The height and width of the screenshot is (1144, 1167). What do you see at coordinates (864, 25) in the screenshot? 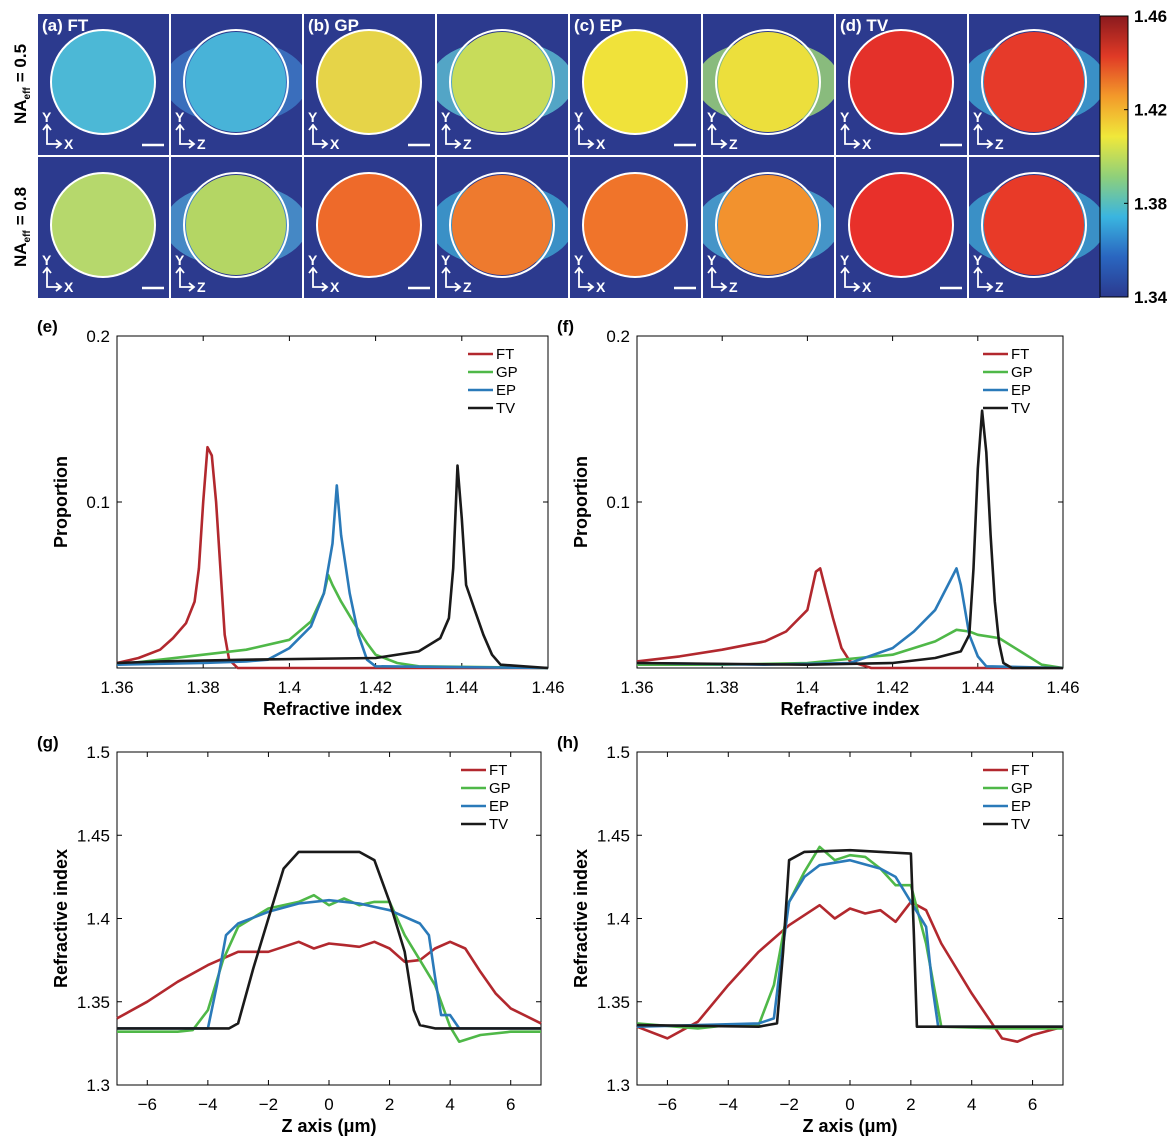
I see `panel-label: (d) TV` at bounding box center [864, 25].